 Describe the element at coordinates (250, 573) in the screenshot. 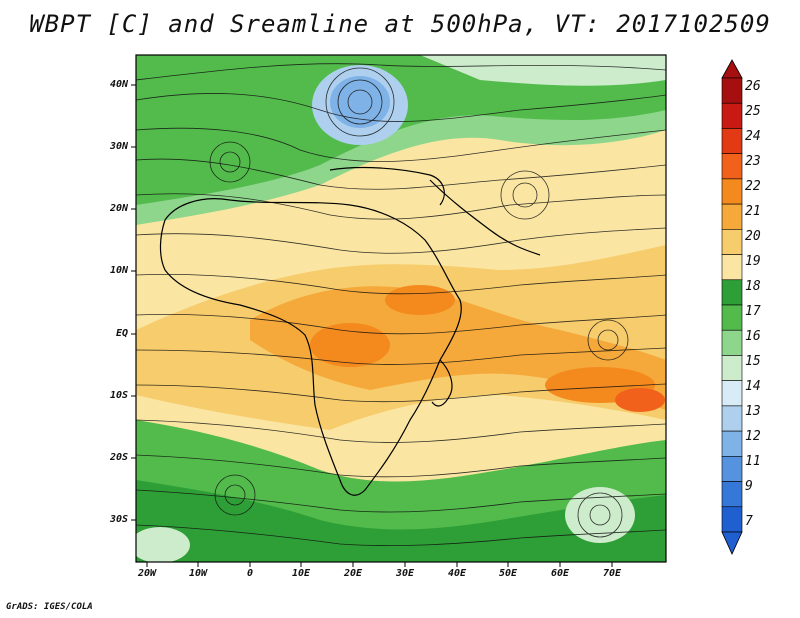

I see `lon-label: 0` at that location.